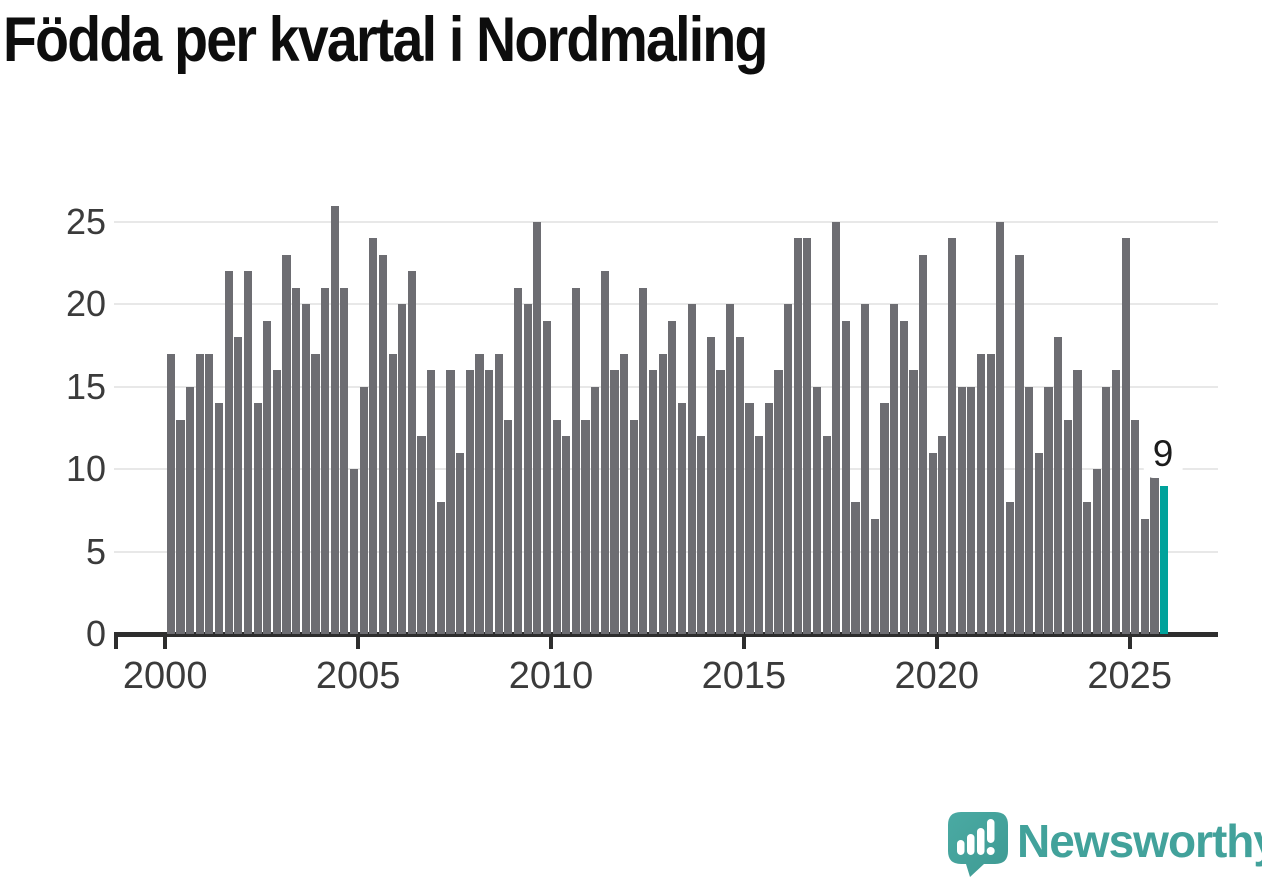 This screenshot has width=1262, height=879. Describe the element at coordinates (937, 676) in the screenshot. I see `x-axis-tick-label: 2020` at that location.